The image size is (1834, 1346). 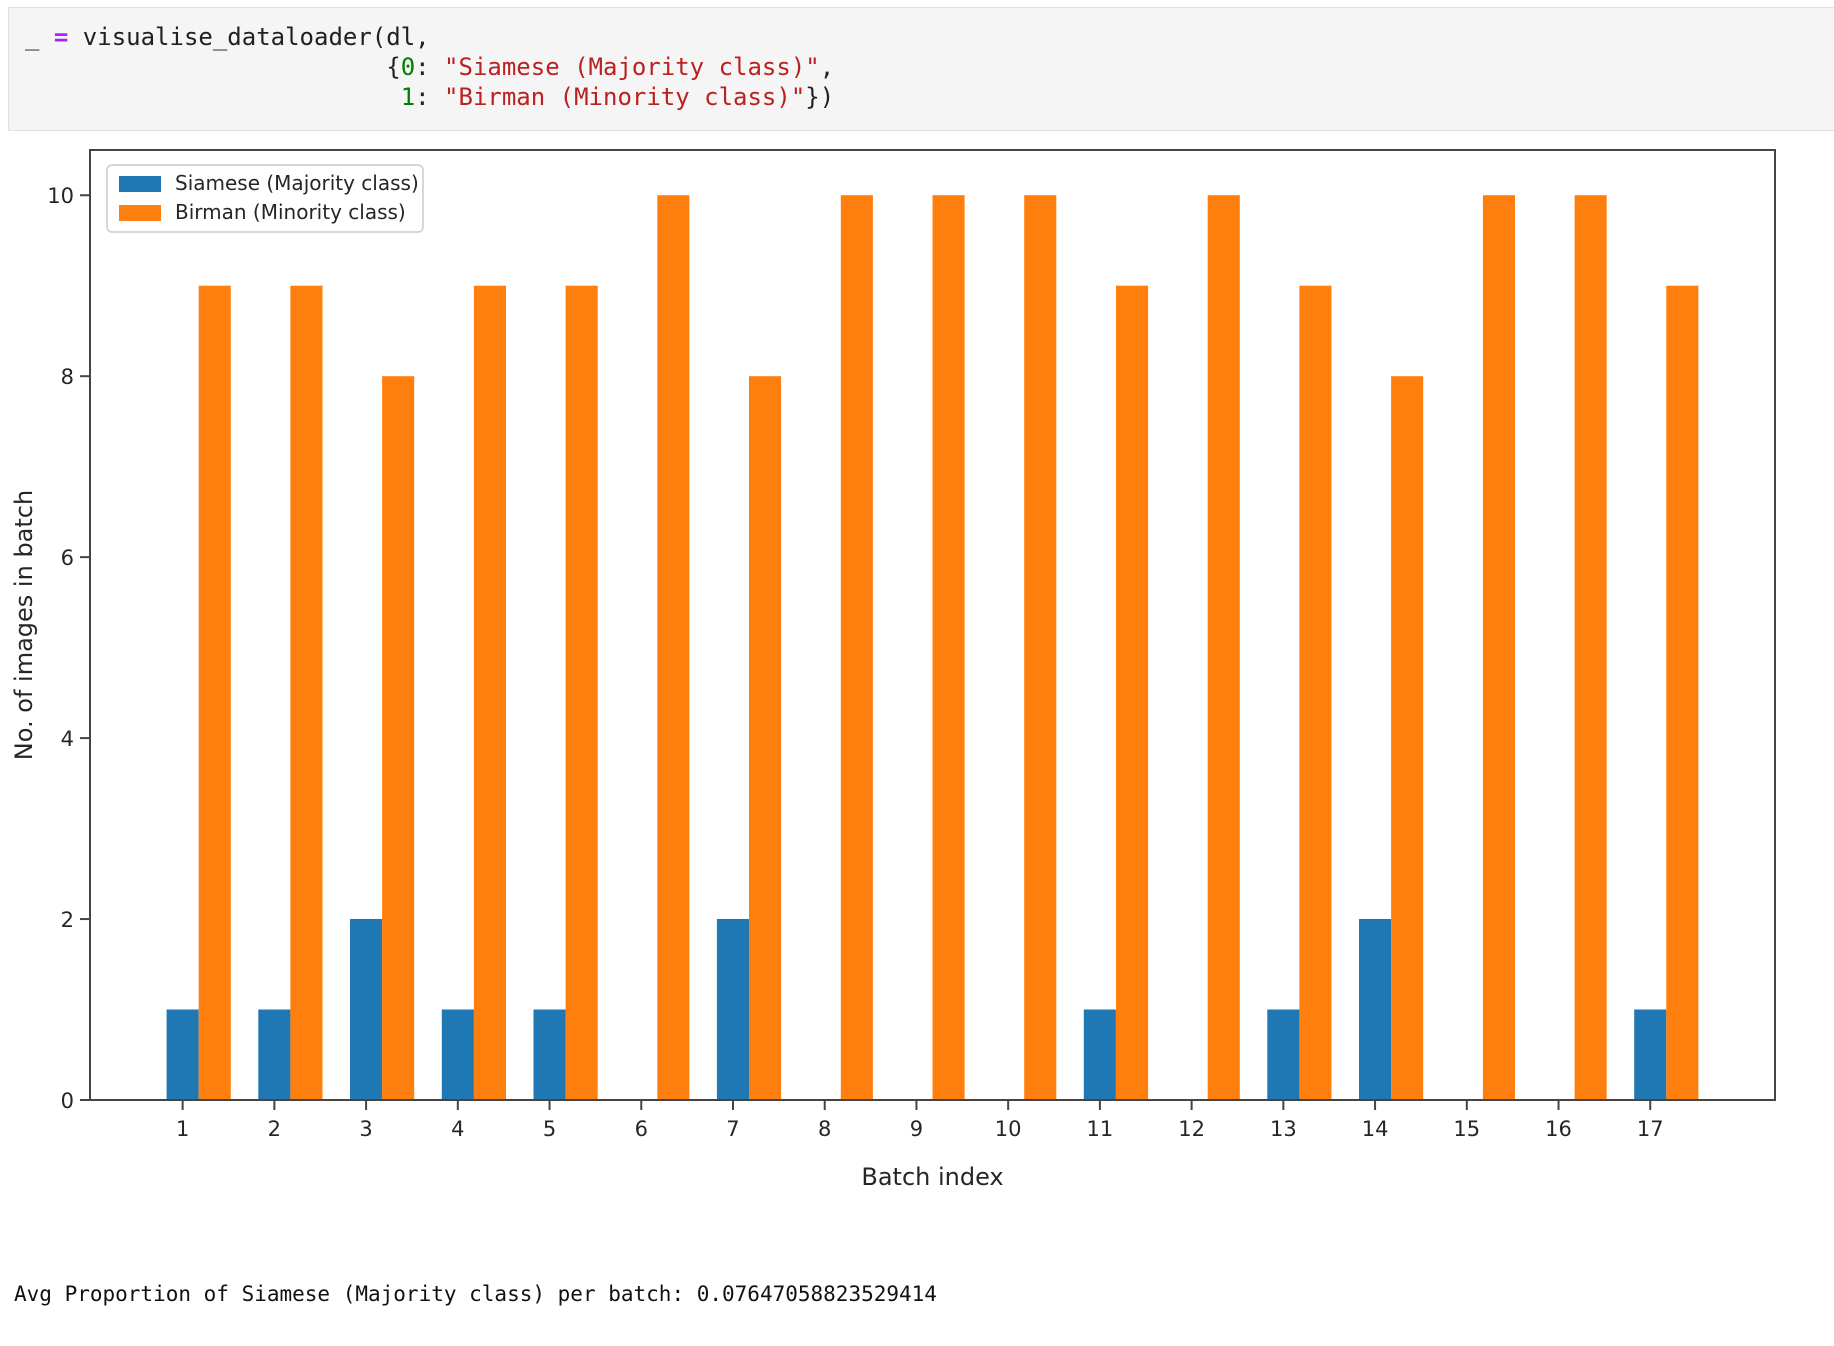 What do you see at coordinates (625, 97) in the screenshot?
I see `code-token-string: "Birman (Minority class)"` at bounding box center [625, 97].